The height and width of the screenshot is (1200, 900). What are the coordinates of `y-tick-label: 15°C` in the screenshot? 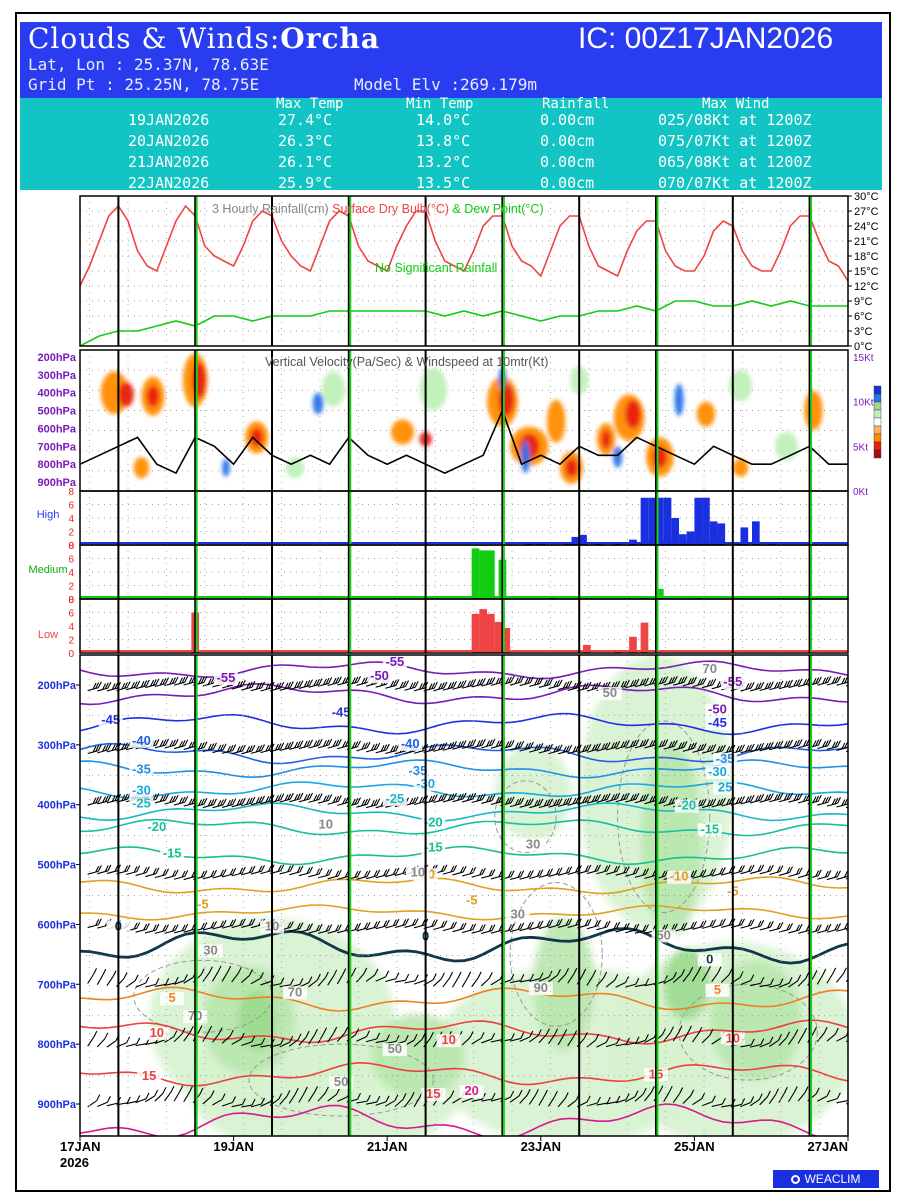 It's located at (866, 272).